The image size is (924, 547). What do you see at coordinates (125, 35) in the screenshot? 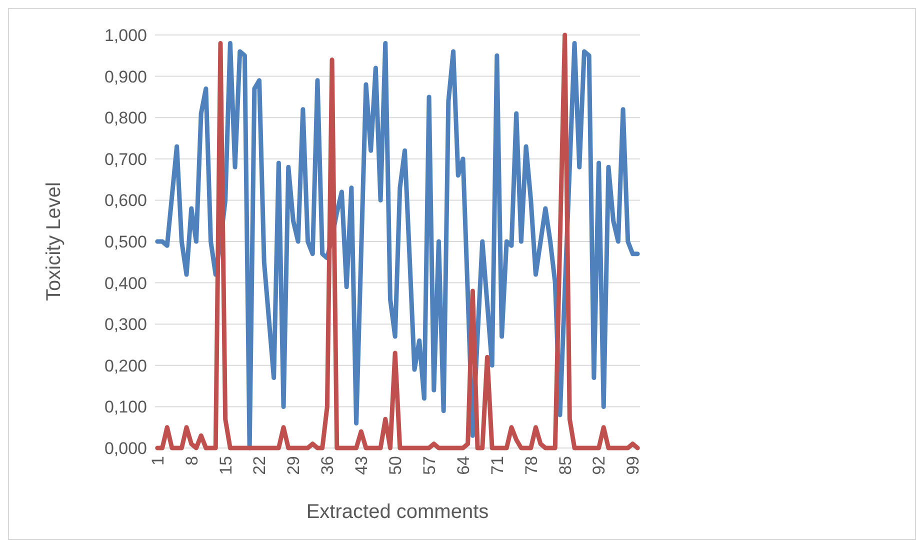
I see `y-tick-label: 1,000` at bounding box center [125, 35].